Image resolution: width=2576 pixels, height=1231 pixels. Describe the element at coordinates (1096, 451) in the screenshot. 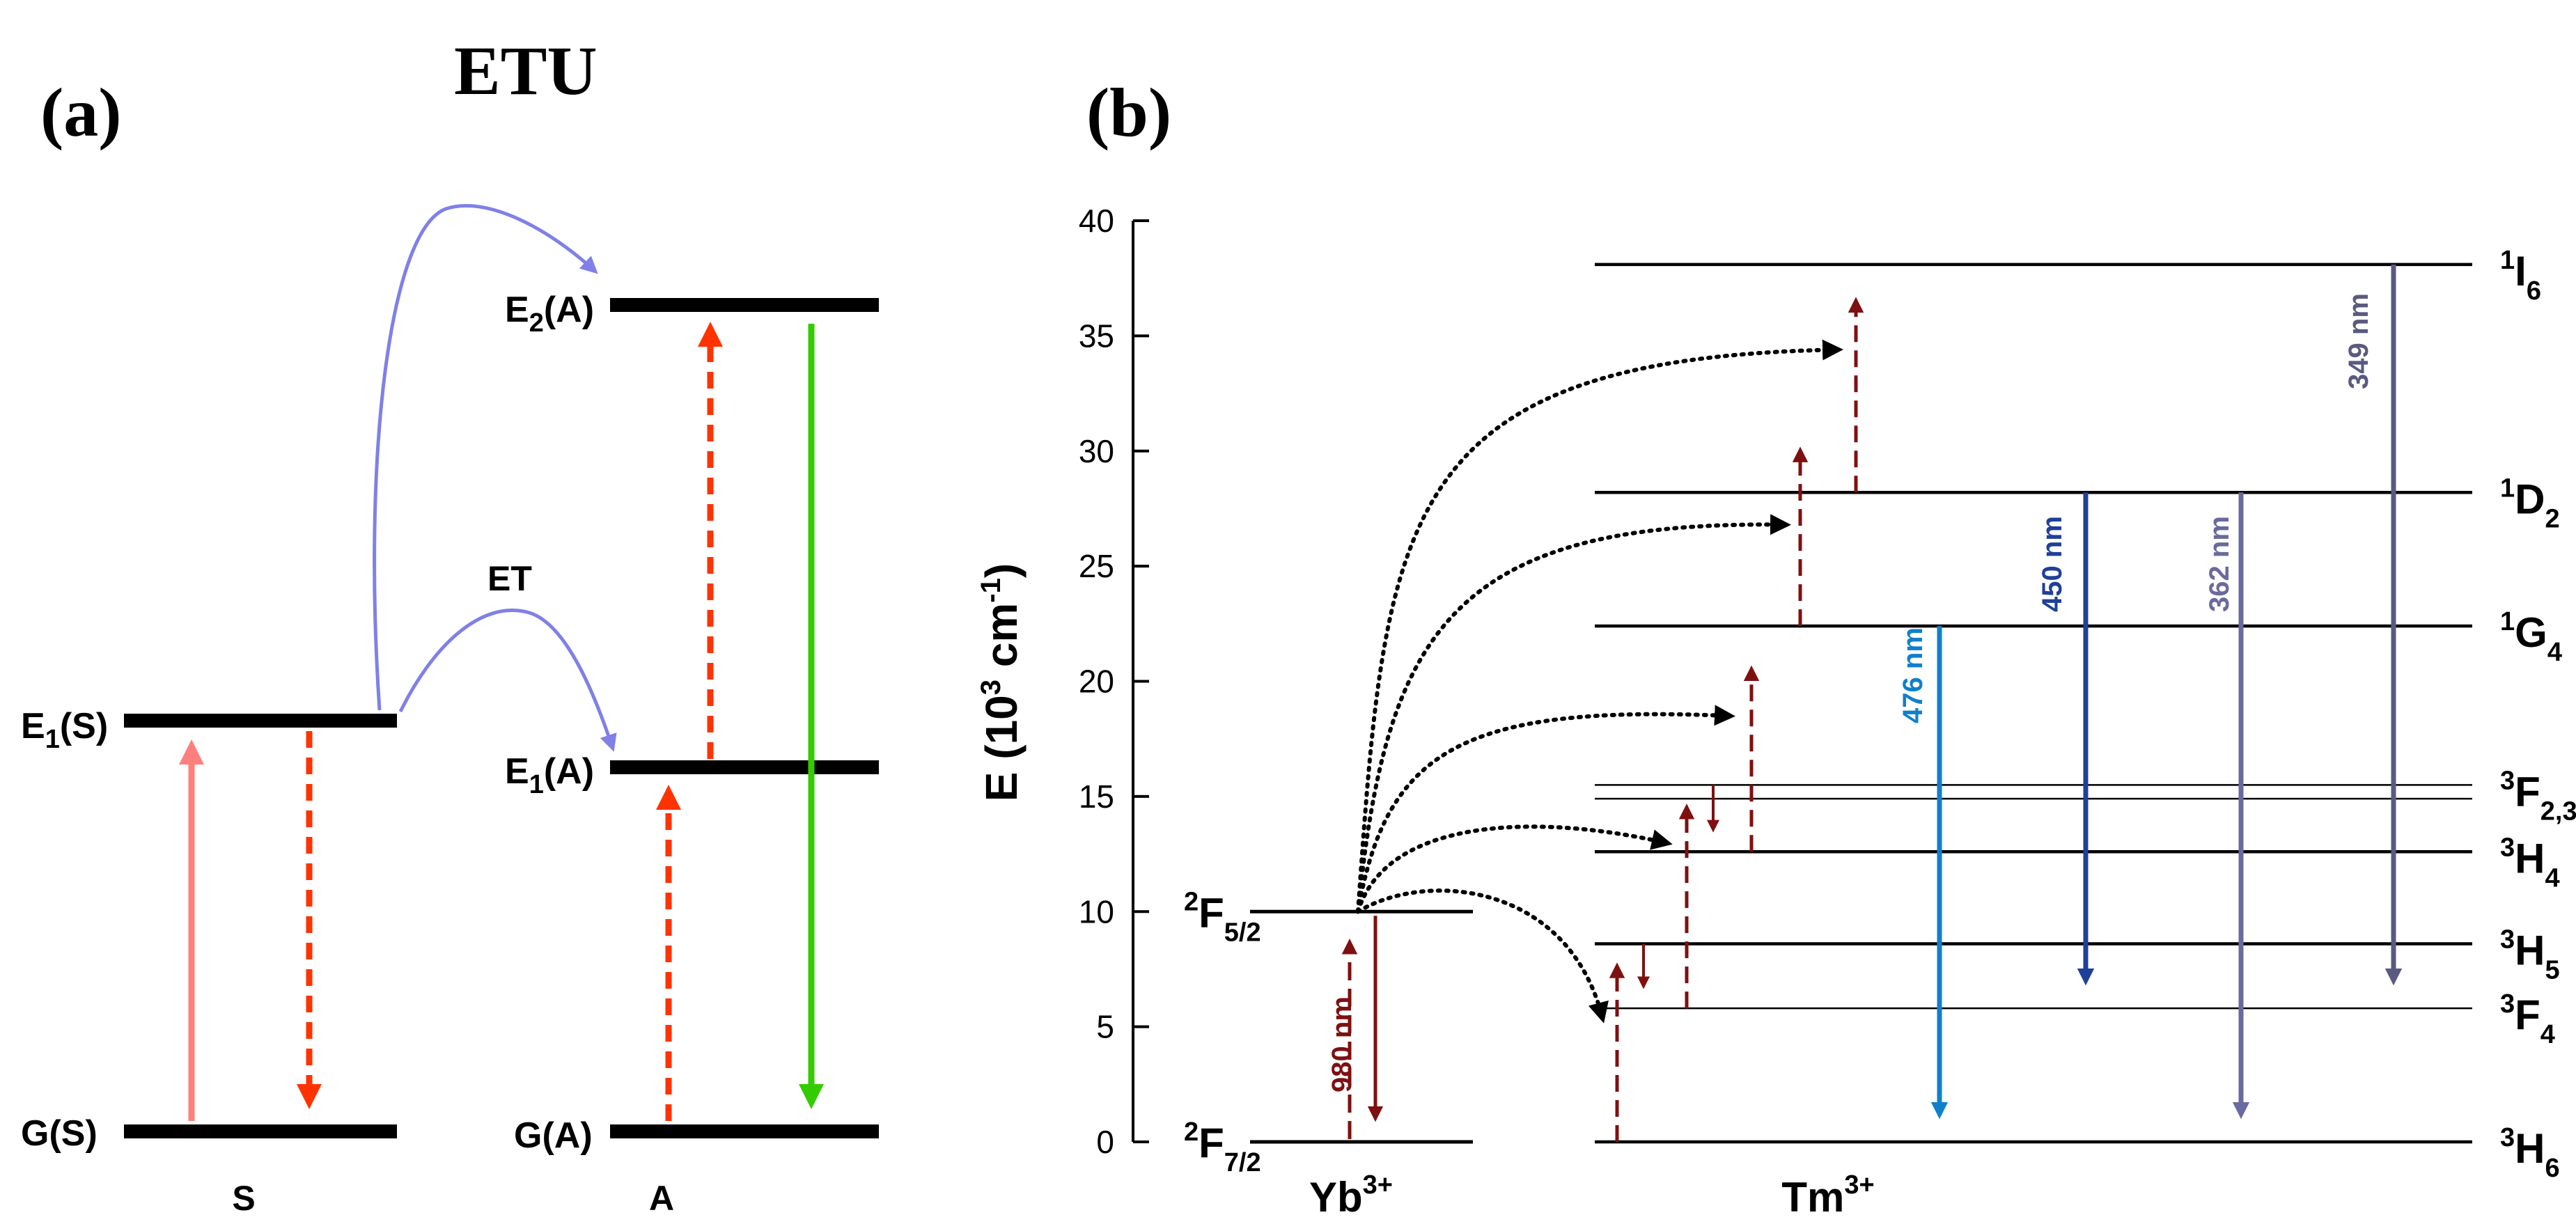

I see `y-tick-label: 30` at that location.